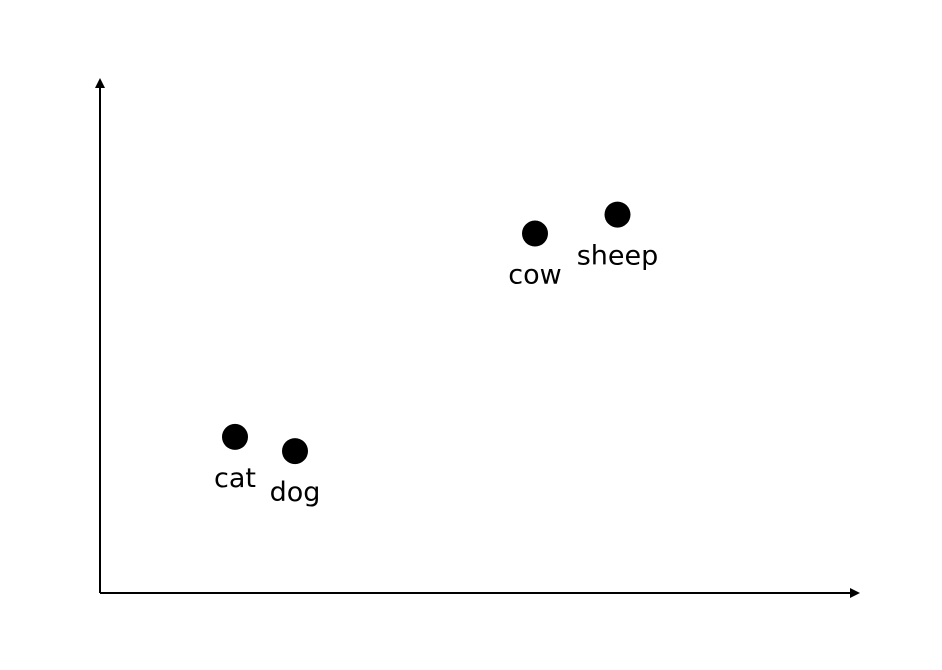 The width and height of the screenshot is (942, 670). Describe the element at coordinates (535, 233) in the screenshot. I see `data-point-cow` at that location.